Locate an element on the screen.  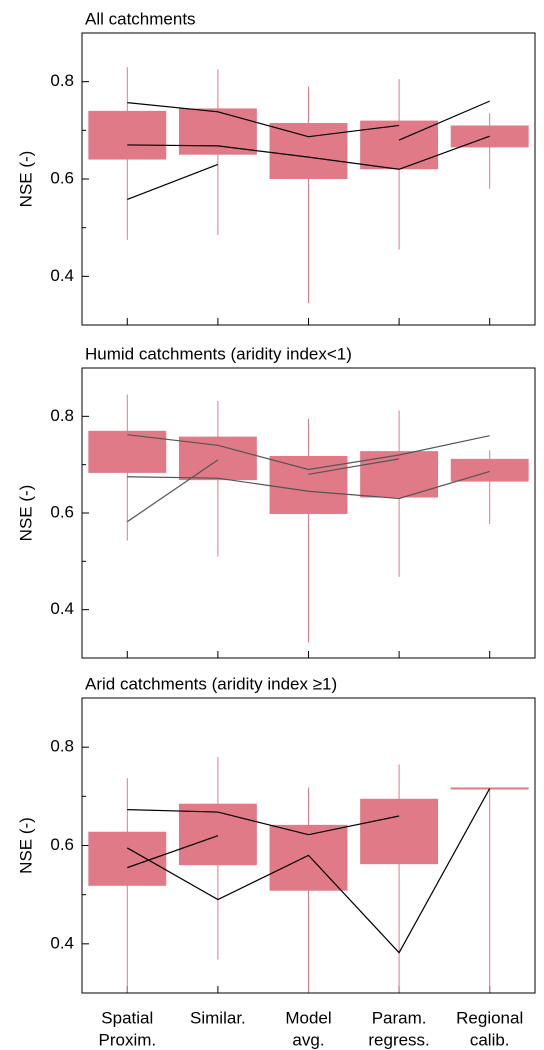
panel-title: Humid catchments (aridity index<1) is located at coordinates (218, 353).